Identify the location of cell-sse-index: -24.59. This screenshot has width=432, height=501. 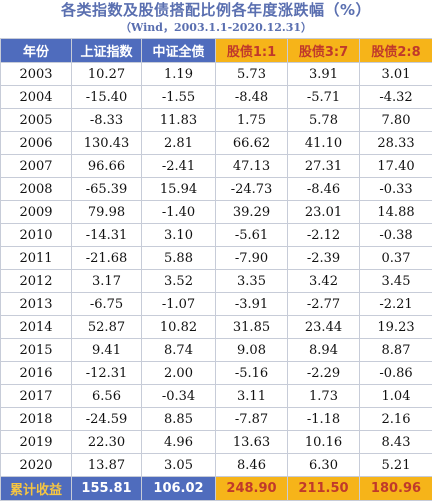
(107, 419).